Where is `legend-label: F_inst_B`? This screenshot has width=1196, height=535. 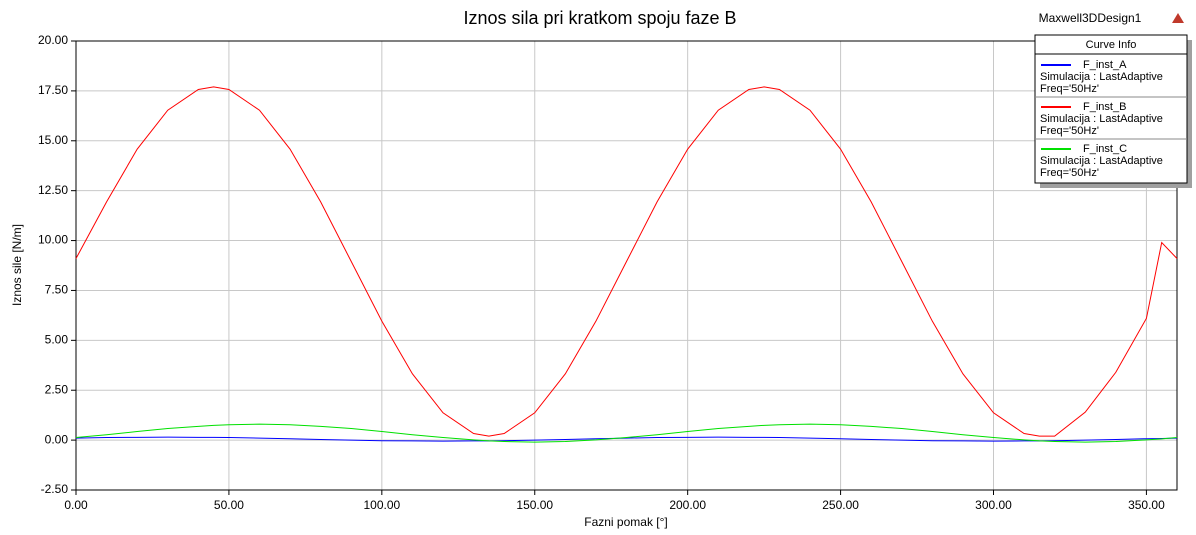
legend-label: F_inst_B is located at coordinates (1104, 107).